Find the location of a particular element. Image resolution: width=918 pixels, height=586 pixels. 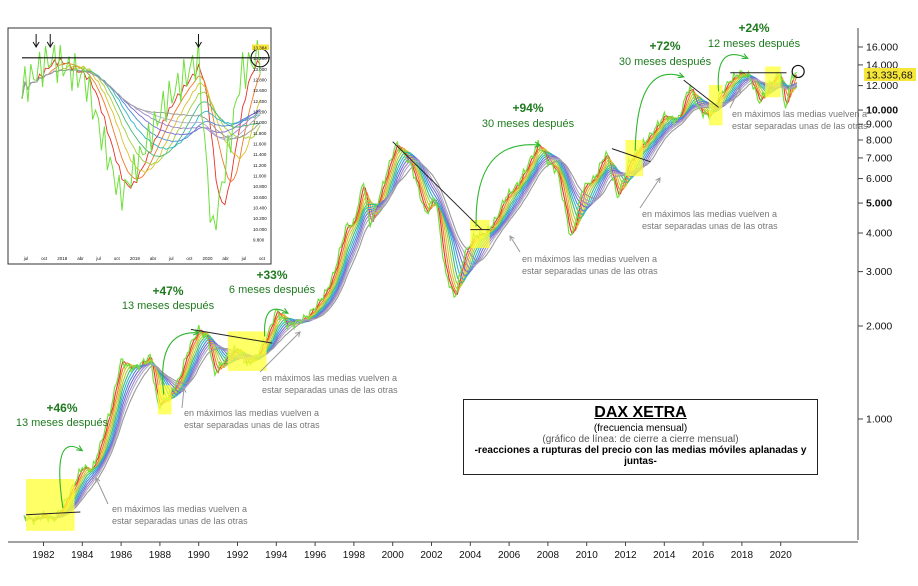

gain-duration-5: 30 meses después is located at coordinates (665, 62).